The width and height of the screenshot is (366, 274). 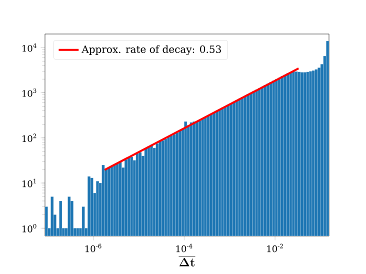 I want to click on y-tick-label: 10$^{0}$, so click(x=29, y=228).